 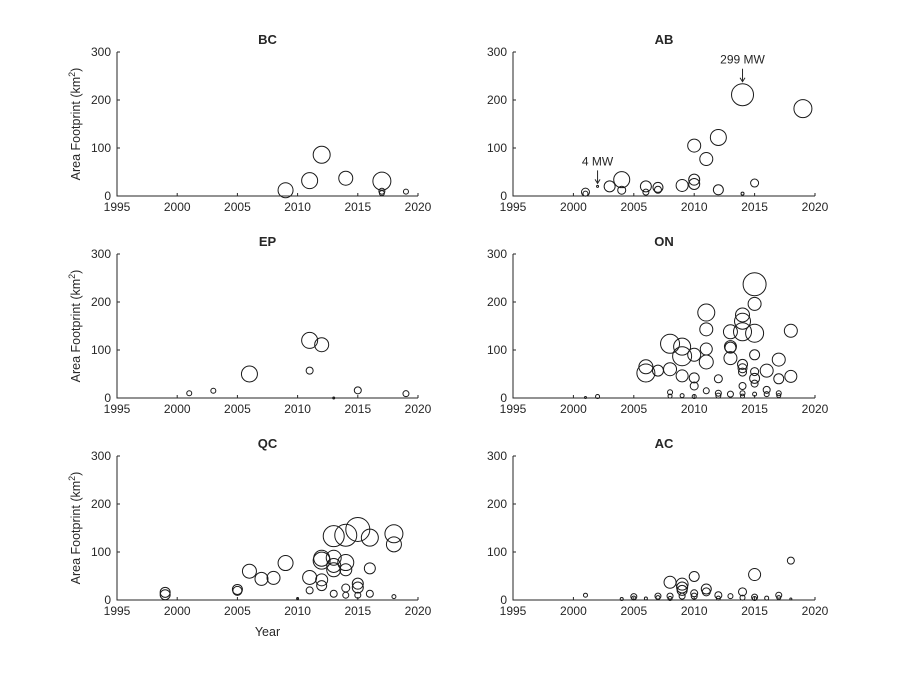 What do you see at coordinates (267, 632) in the screenshot?
I see `x-axis-label: Year` at bounding box center [267, 632].